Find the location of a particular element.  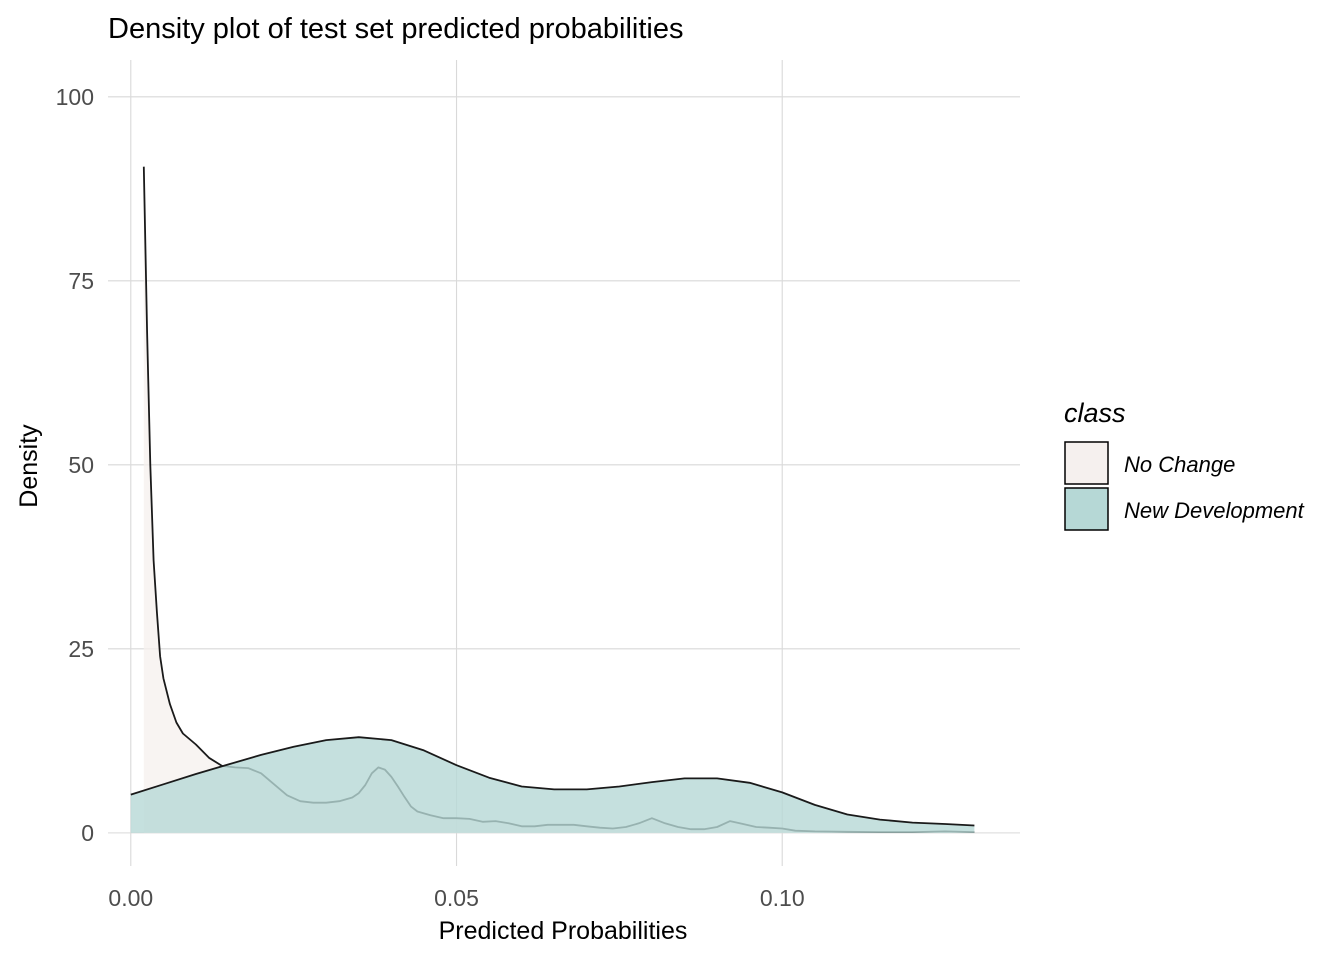

x-tick-label: 0.00 is located at coordinates (130, 898).